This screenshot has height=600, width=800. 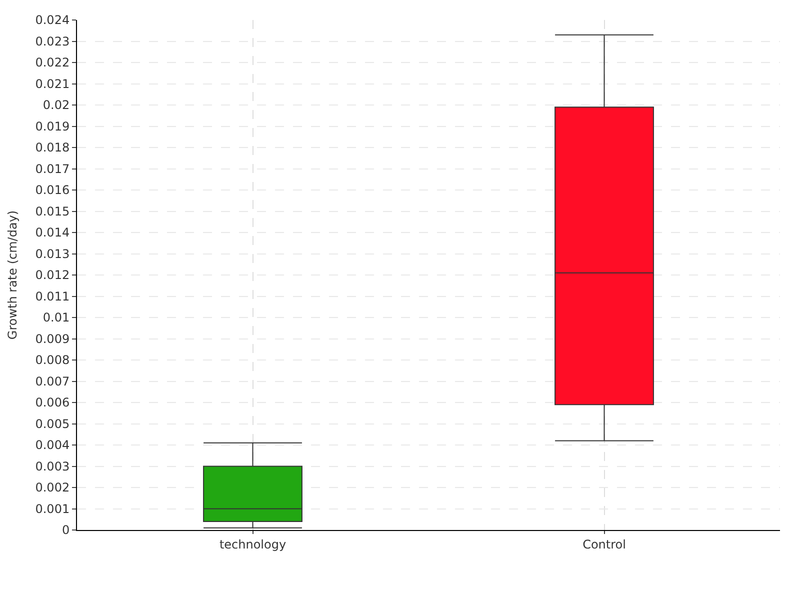 I want to click on y-tick-label: 0.021, so click(x=52, y=83).